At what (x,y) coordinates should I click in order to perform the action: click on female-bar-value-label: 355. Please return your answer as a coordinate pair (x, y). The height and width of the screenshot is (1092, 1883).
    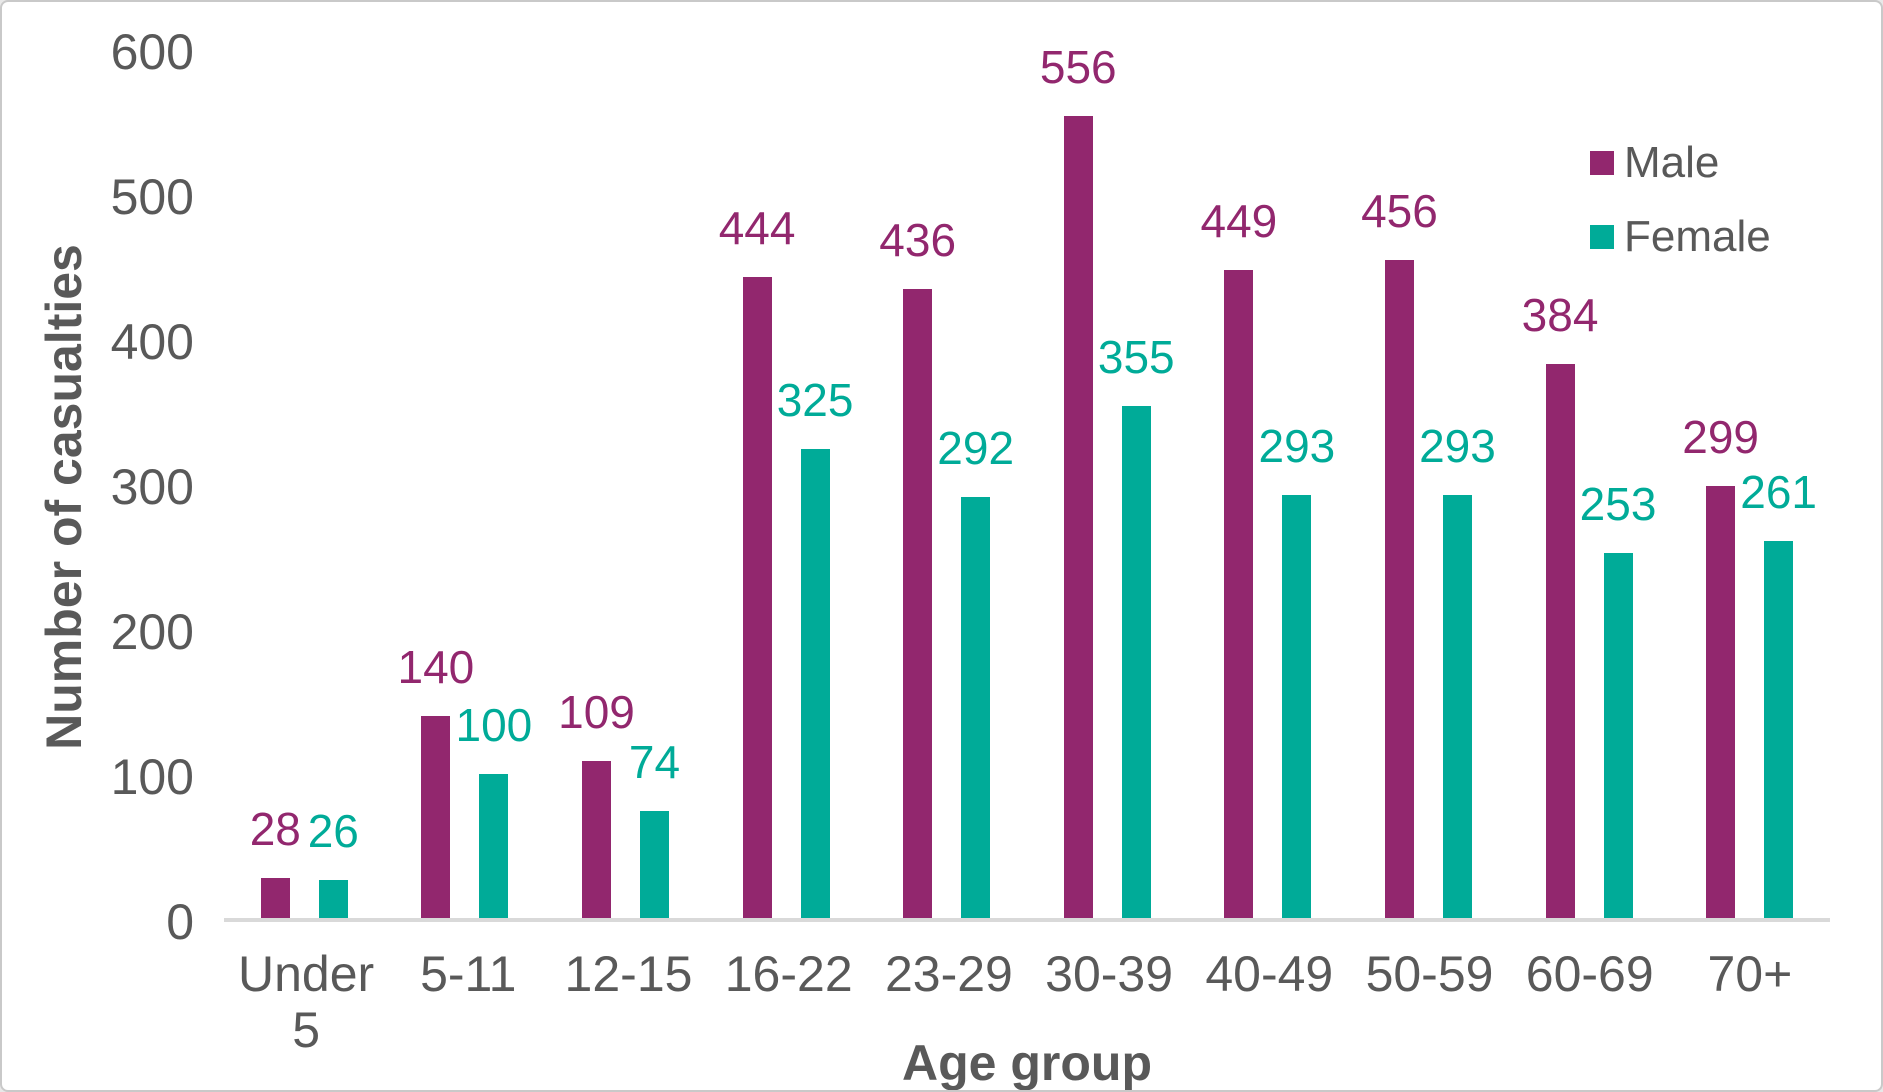
    Looking at the image, I should click on (1136, 356).